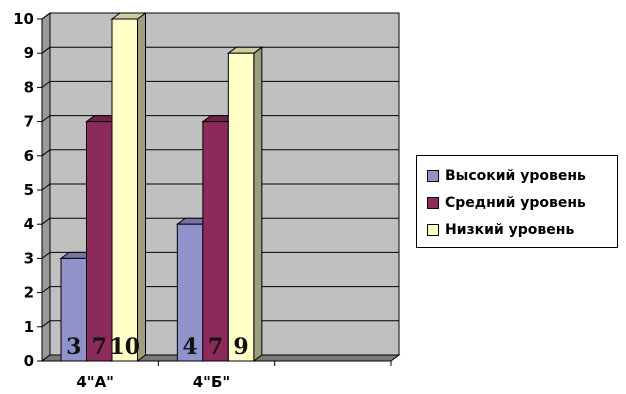 The width and height of the screenshot is (626, 394). What do you see at coordinates (29, 361) in the screenshot?
I see `y-tick-label: 0` at bounding box center [29, 361].